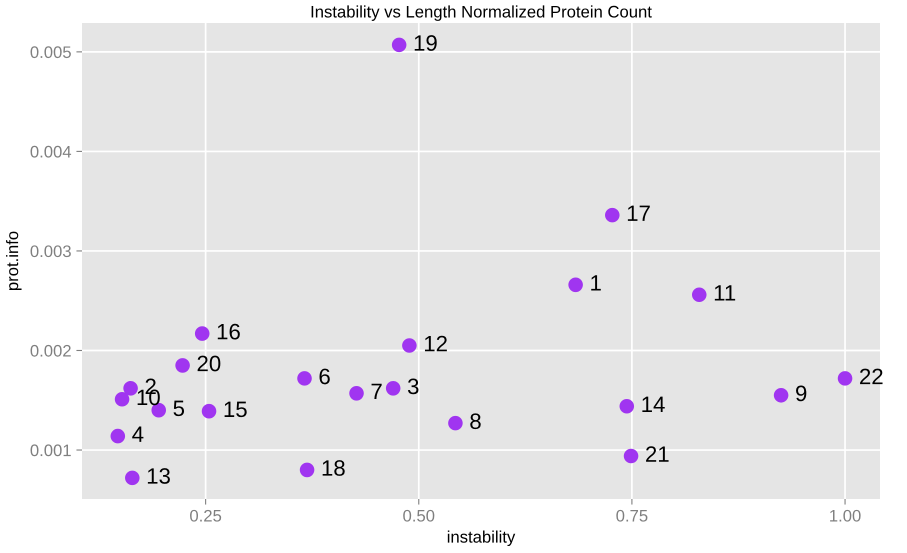 The height and width of the screenshot is (553, 907). Describe the element at coordinates (333, 468) in the screenshot. I see `annotation: 18` at that location.